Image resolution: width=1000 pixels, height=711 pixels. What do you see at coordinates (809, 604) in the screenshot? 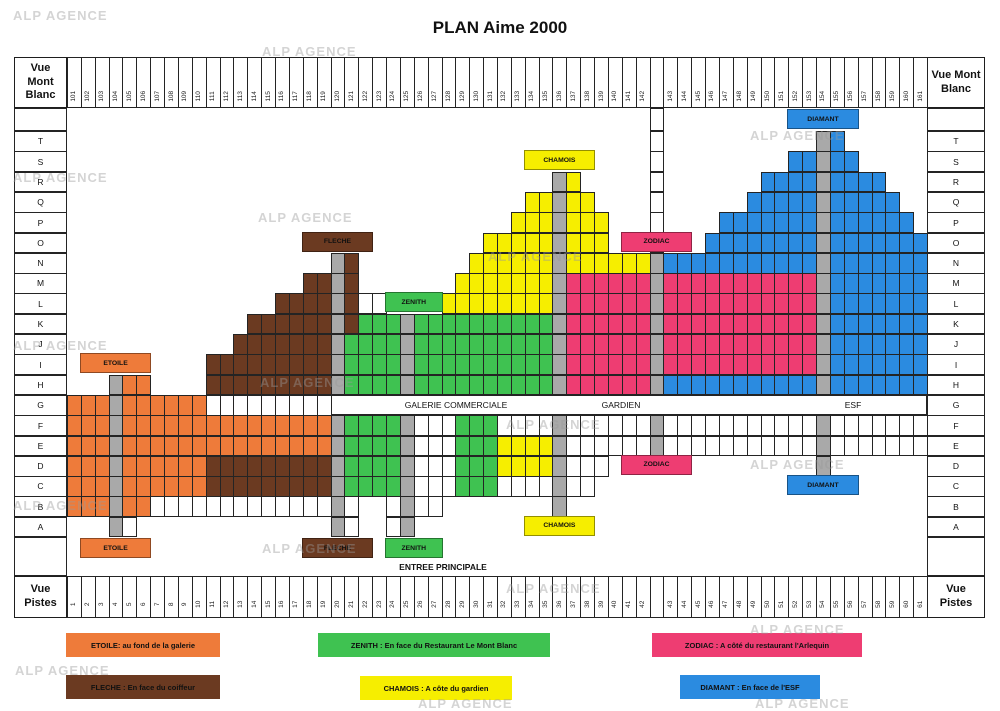
I see `bottom-number: 53` at bounding box center [809, 604].